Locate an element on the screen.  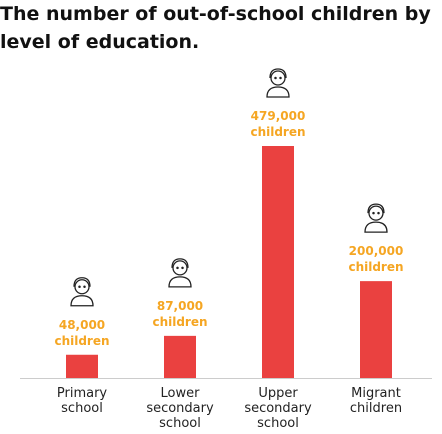
value-label: 48,000 children is located at coordinates (82, 332).